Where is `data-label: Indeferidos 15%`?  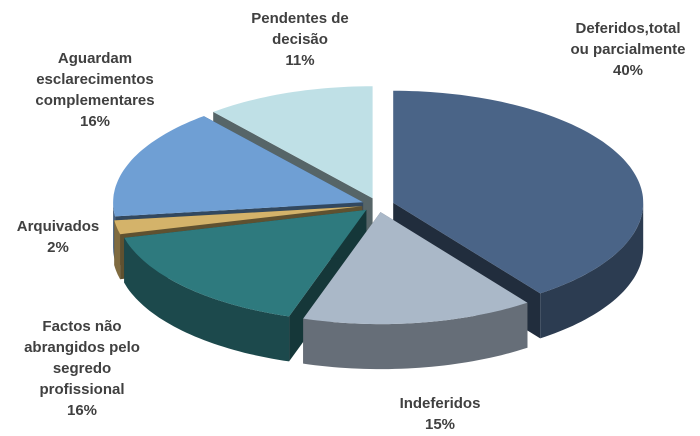
data-label: Indeferidos 15% is located at coordinates (440, 414).